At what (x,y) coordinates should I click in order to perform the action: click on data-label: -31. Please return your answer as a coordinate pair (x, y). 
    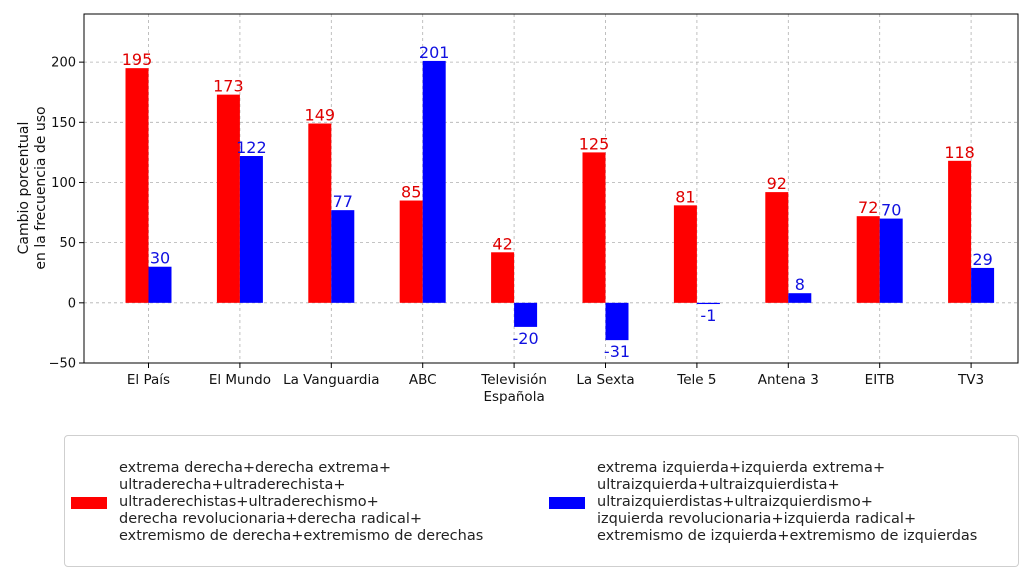
    Looking at the image, I should click on (617, 351).